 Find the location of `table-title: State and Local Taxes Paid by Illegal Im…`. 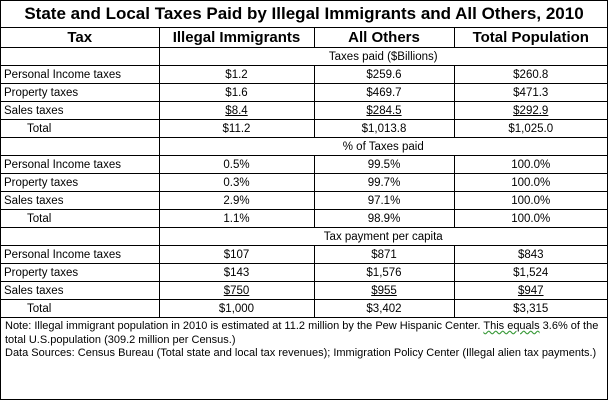

table-title: State and Local Taxes Paid by Illegal Im… is located at coordinates (304, 14).